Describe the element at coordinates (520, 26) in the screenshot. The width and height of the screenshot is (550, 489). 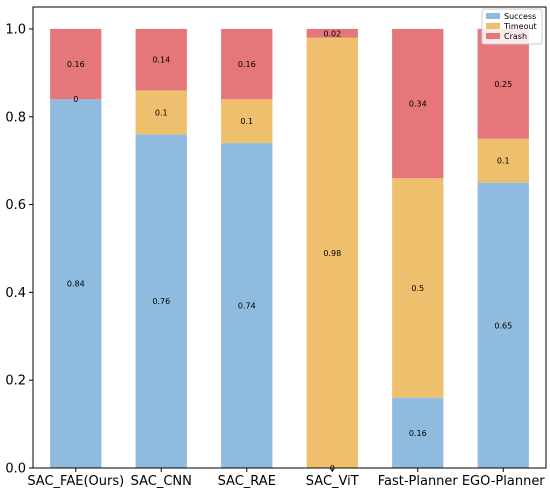
I see `legend-label-timeout: Timeout` at that location.